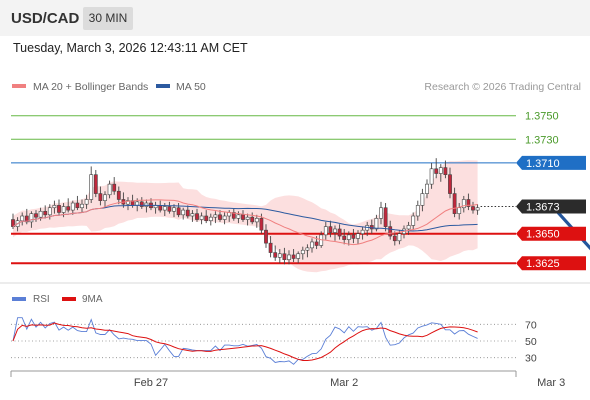 The width and height of the screenshot is (590, 400). I want to click on level-label-1.3730: 1.3730, so click(542, 140).